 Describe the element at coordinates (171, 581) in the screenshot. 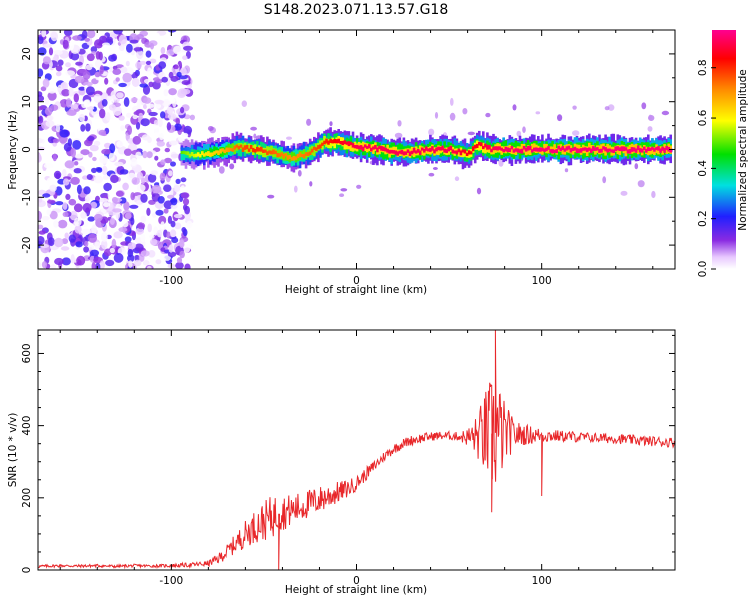

I see `x-tick-label: -100` at that location.